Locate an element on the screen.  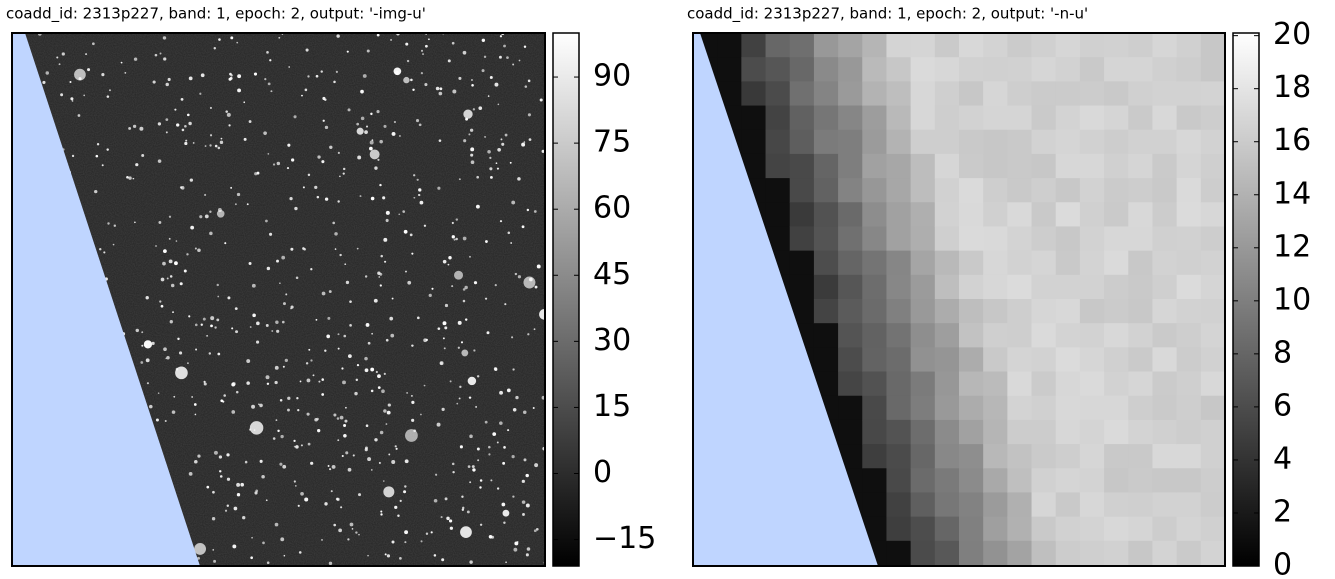
colorbar-tick-label: 16 is located at coordinates (1292, 140).